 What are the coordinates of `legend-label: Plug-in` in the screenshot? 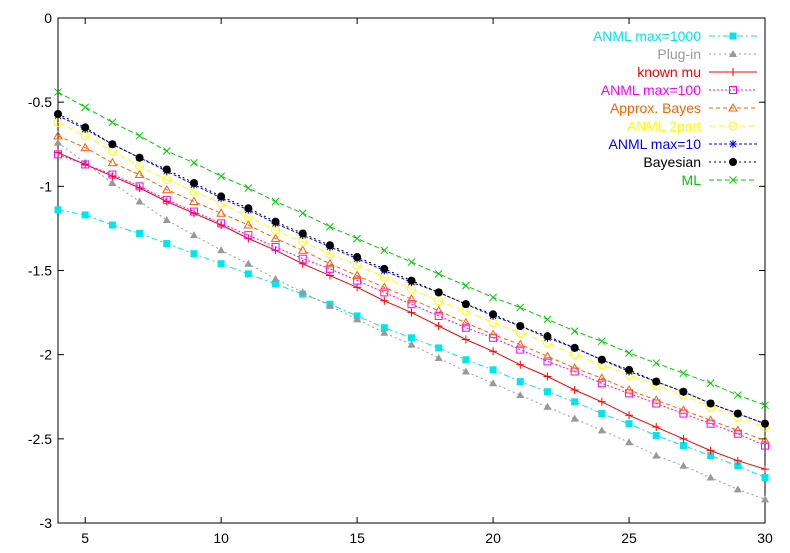 It's located at (679, 54).